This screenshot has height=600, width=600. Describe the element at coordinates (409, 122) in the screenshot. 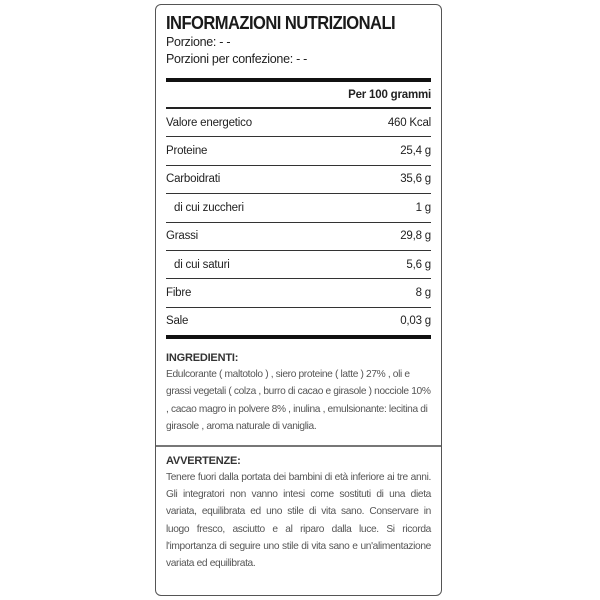

I see `nutrient-value: 460 Kcal` at that location.